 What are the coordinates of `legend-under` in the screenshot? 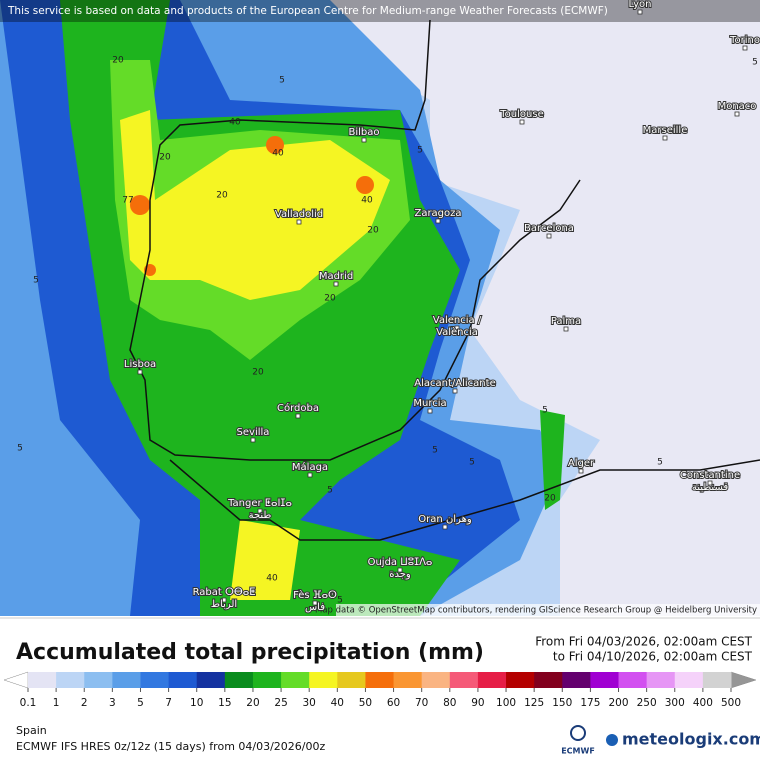 It's located at (16, 680).